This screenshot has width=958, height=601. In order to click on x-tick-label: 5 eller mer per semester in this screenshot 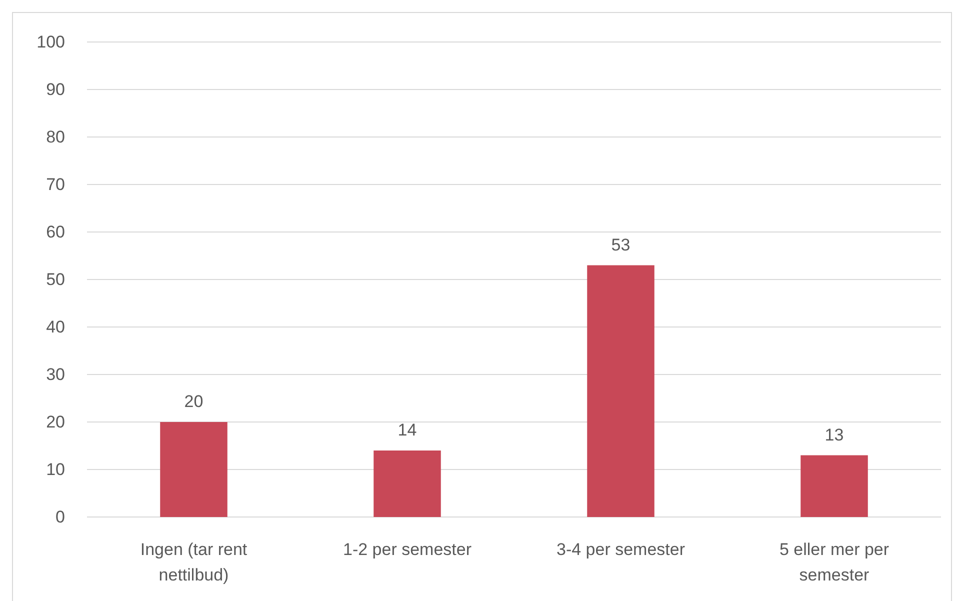, I will do `click(834, 562)`.